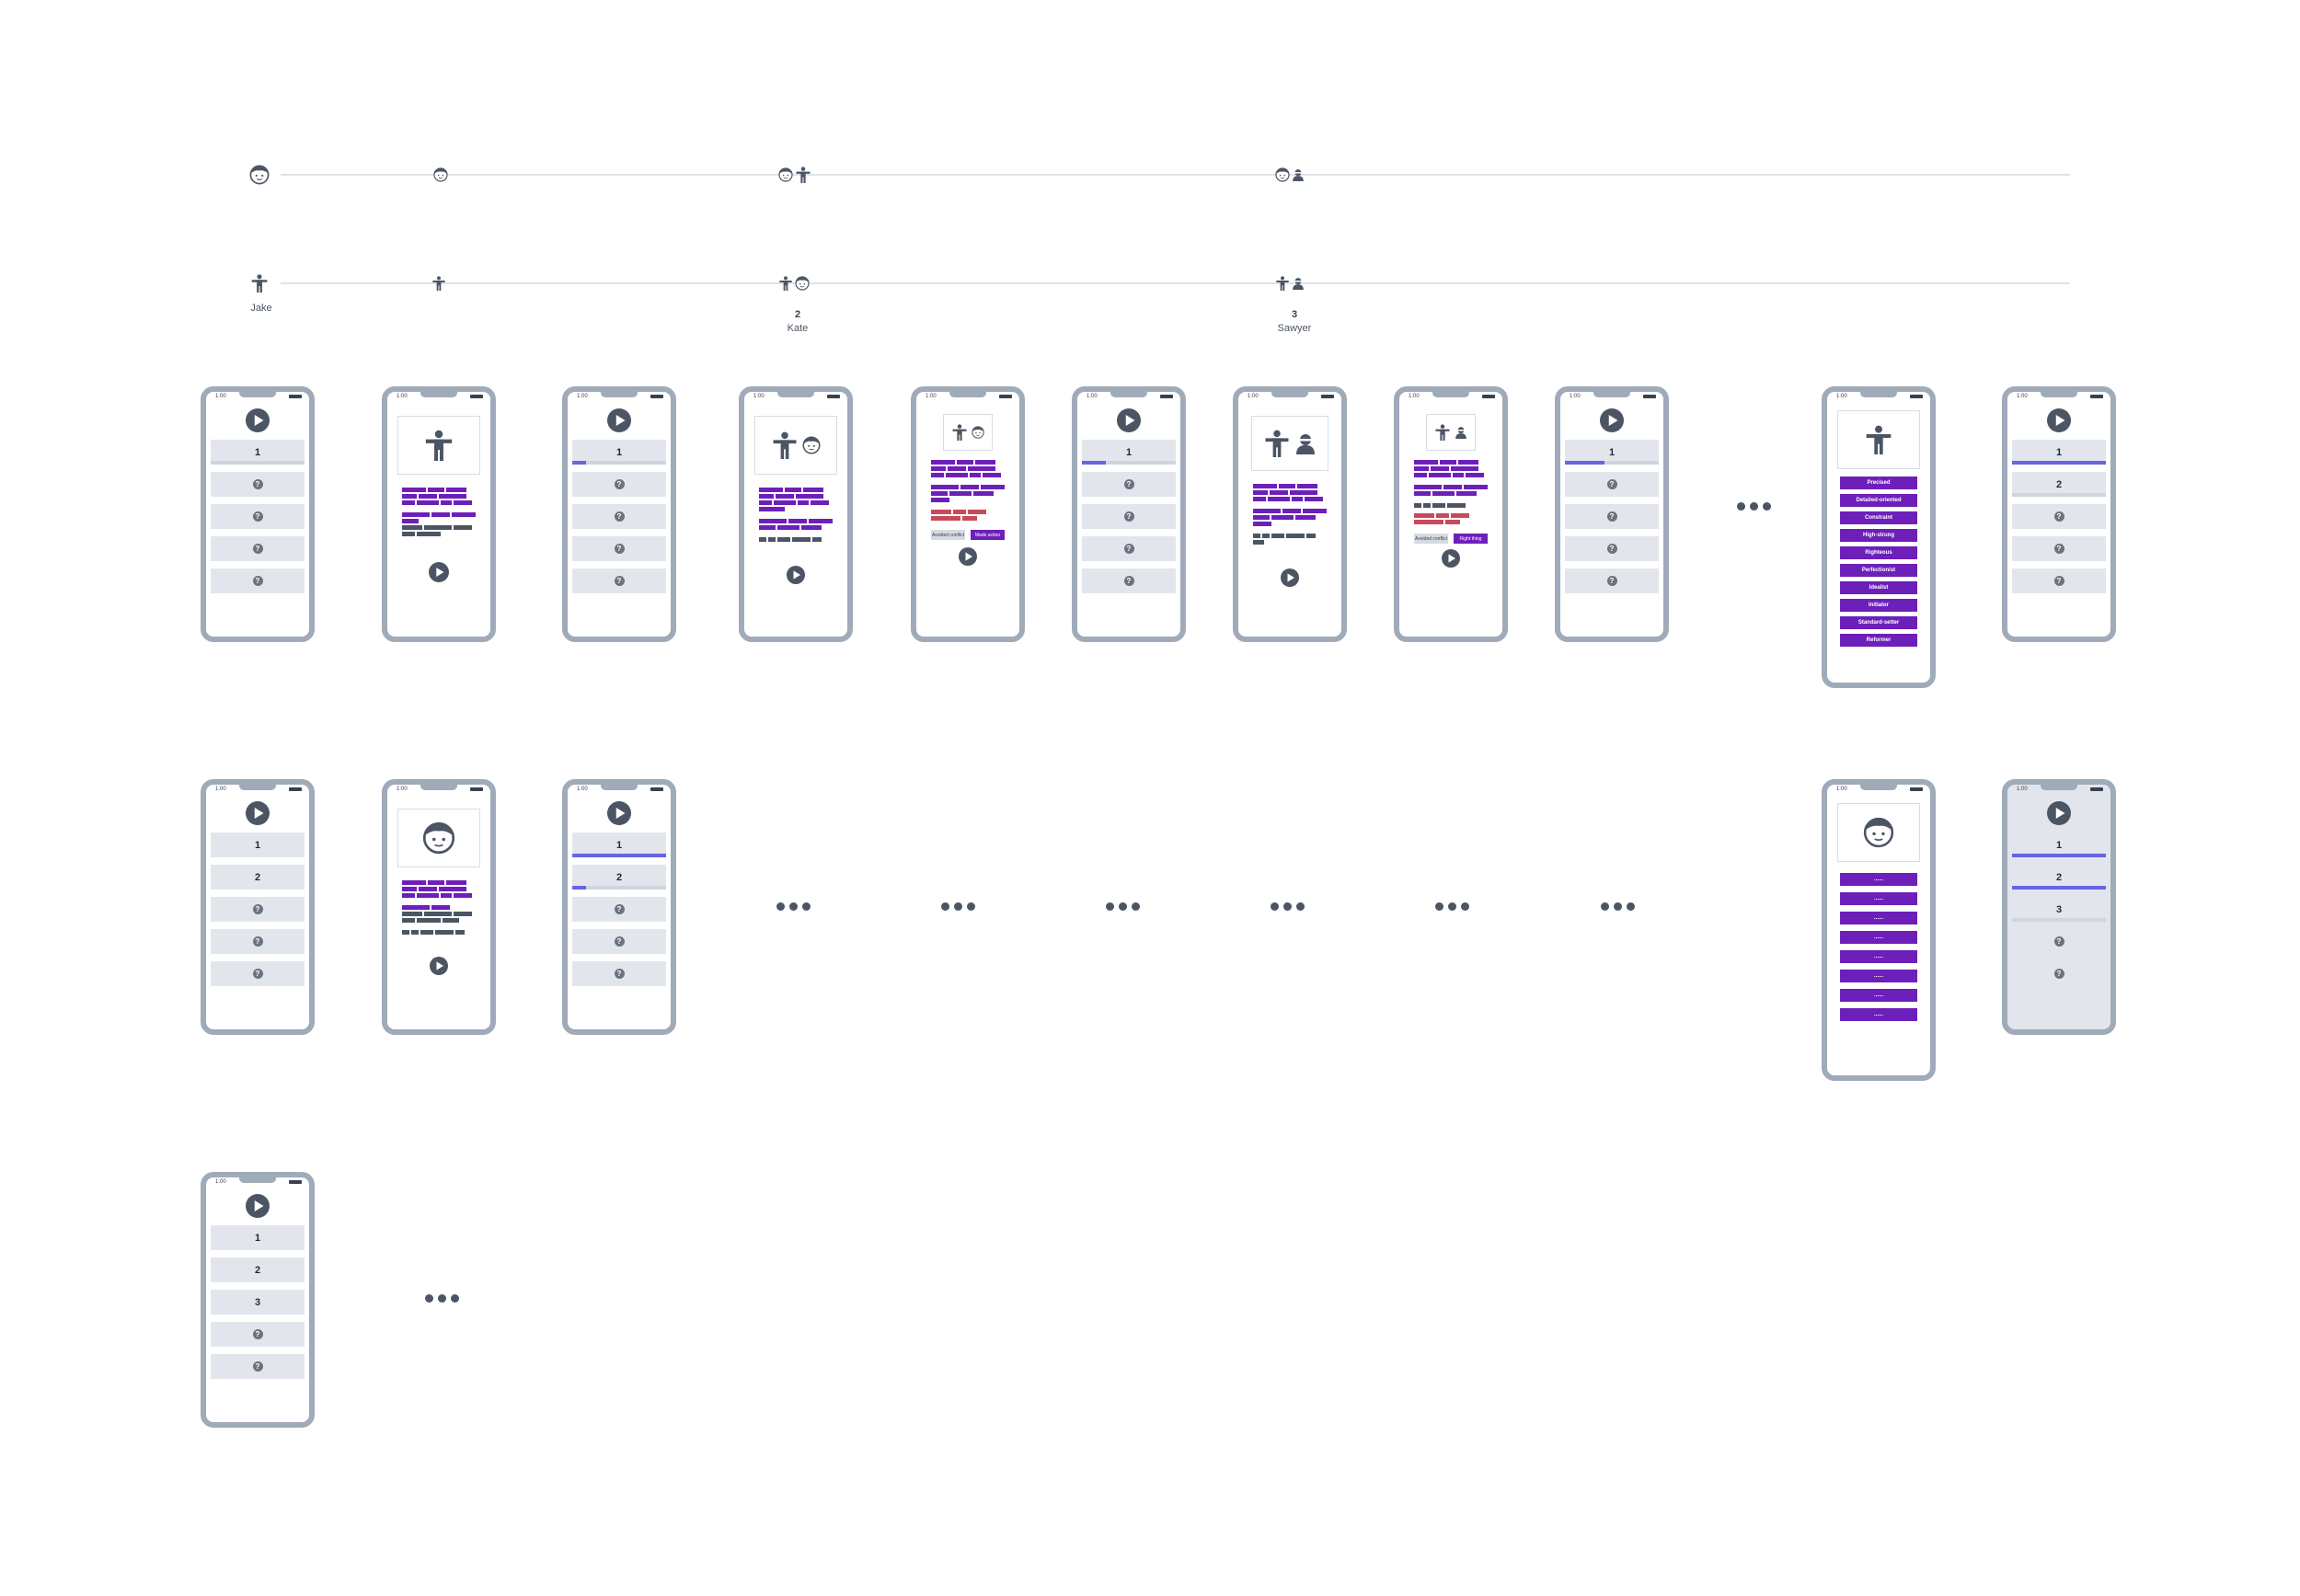  Describe the element at coordinates (1878, 483) in the screenshot. I see `trait-tag: Precised` at that location.